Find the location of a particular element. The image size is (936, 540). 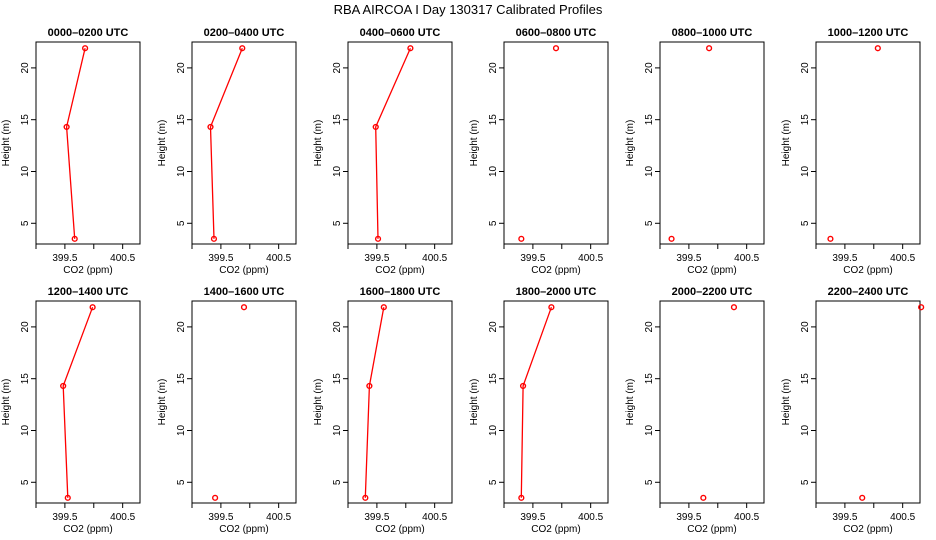

panel-title: 2200–2400 UTC is located at coordinates (868, 292).